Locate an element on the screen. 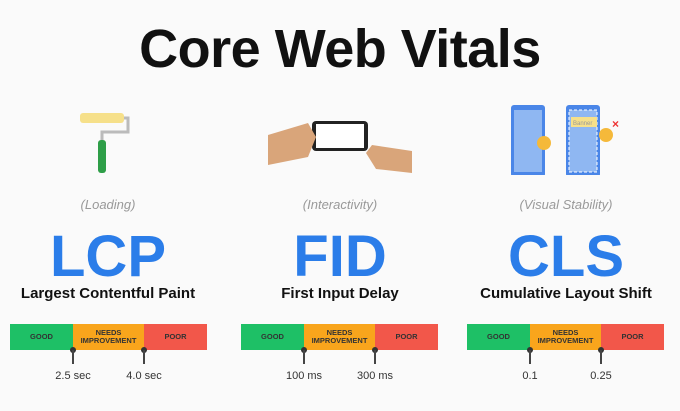 This screenshot has height=411, width=680. category-label: (Loading) is located at coordinates (108, 204).